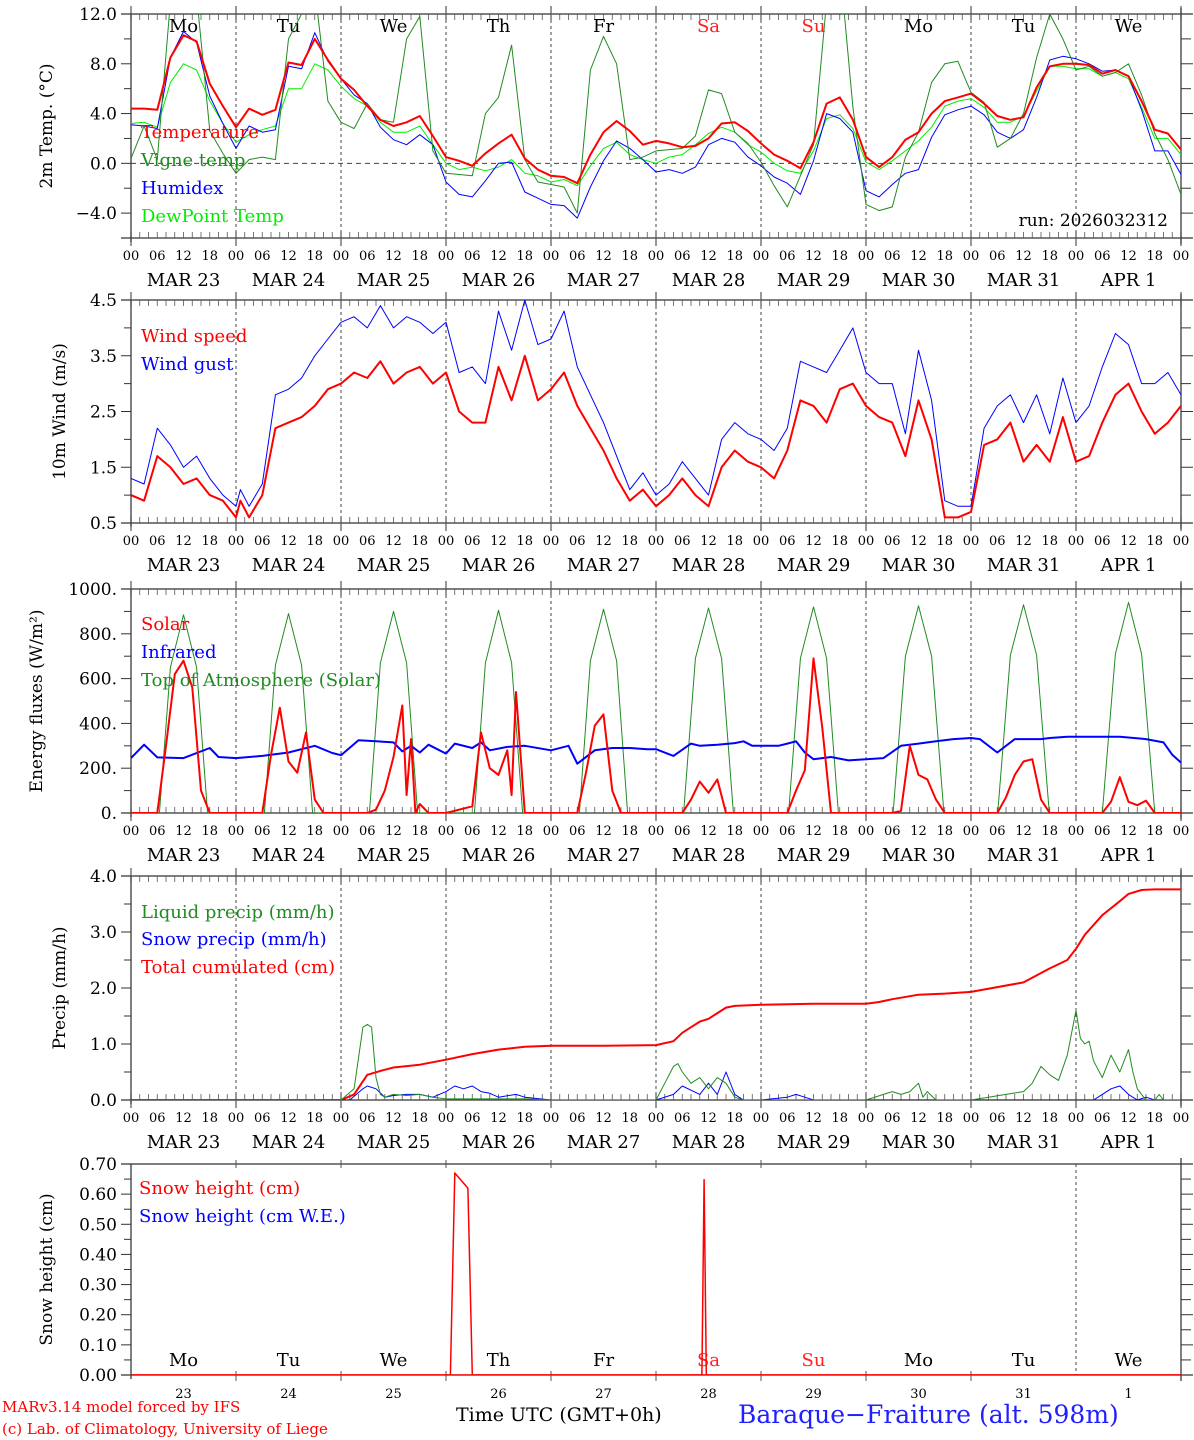 The width and height of the screenshot is (1194, 1440). Describe the element at coordinates (103, 413) in the screenshot. I see `y-tick-label: 2.5` at that location.